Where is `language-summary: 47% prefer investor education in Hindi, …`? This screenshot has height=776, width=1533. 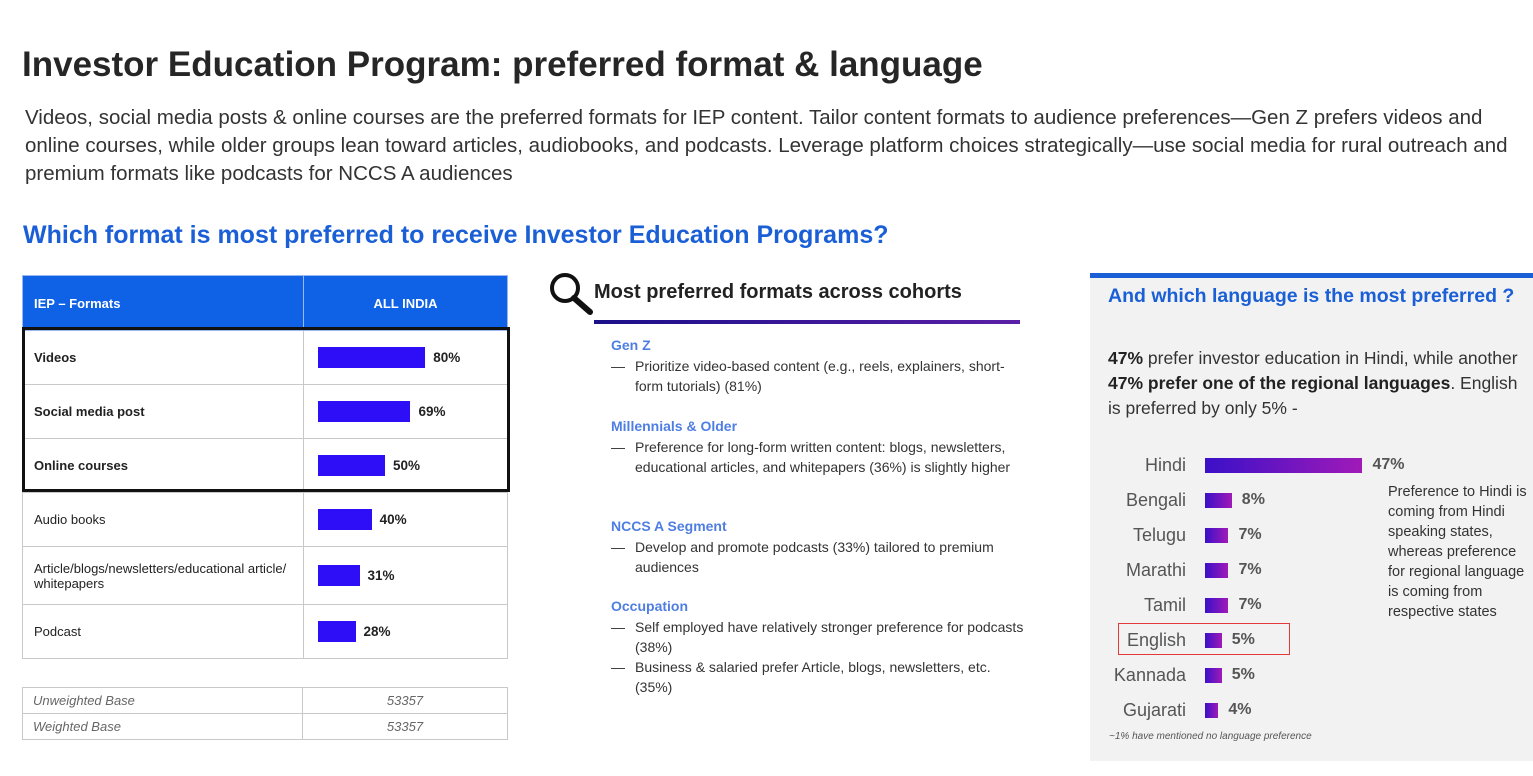 language-summary: 47% prefer investor education in Hindi, … is located at coordinates (1313, 383).